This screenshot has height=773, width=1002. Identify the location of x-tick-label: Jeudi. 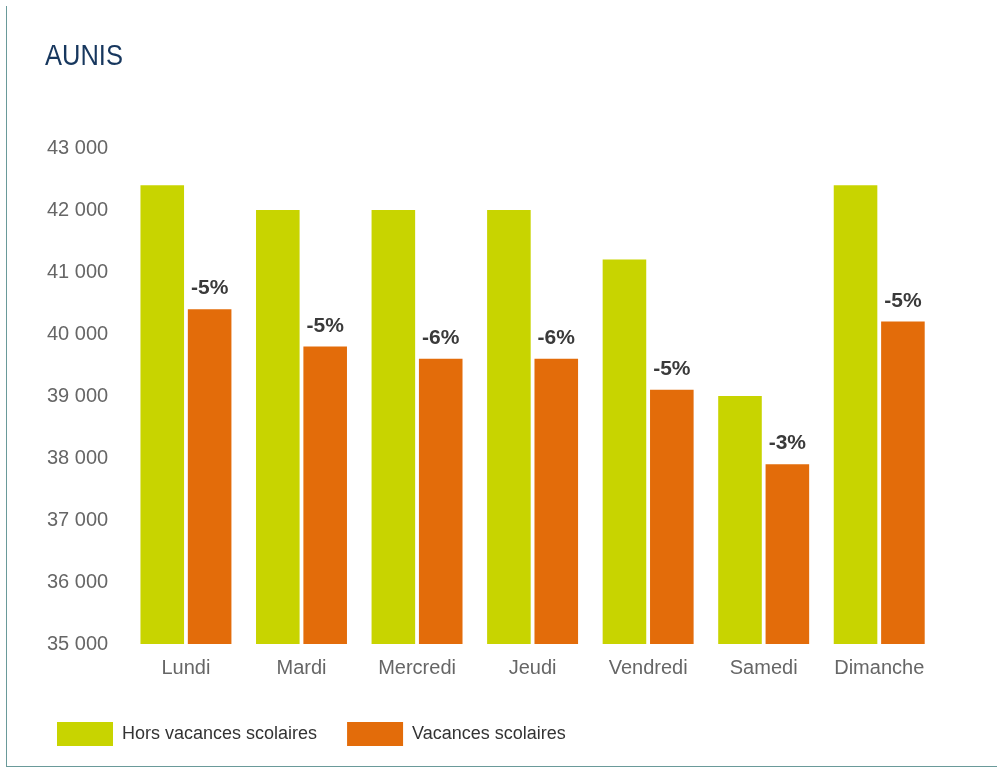
(532, 666).